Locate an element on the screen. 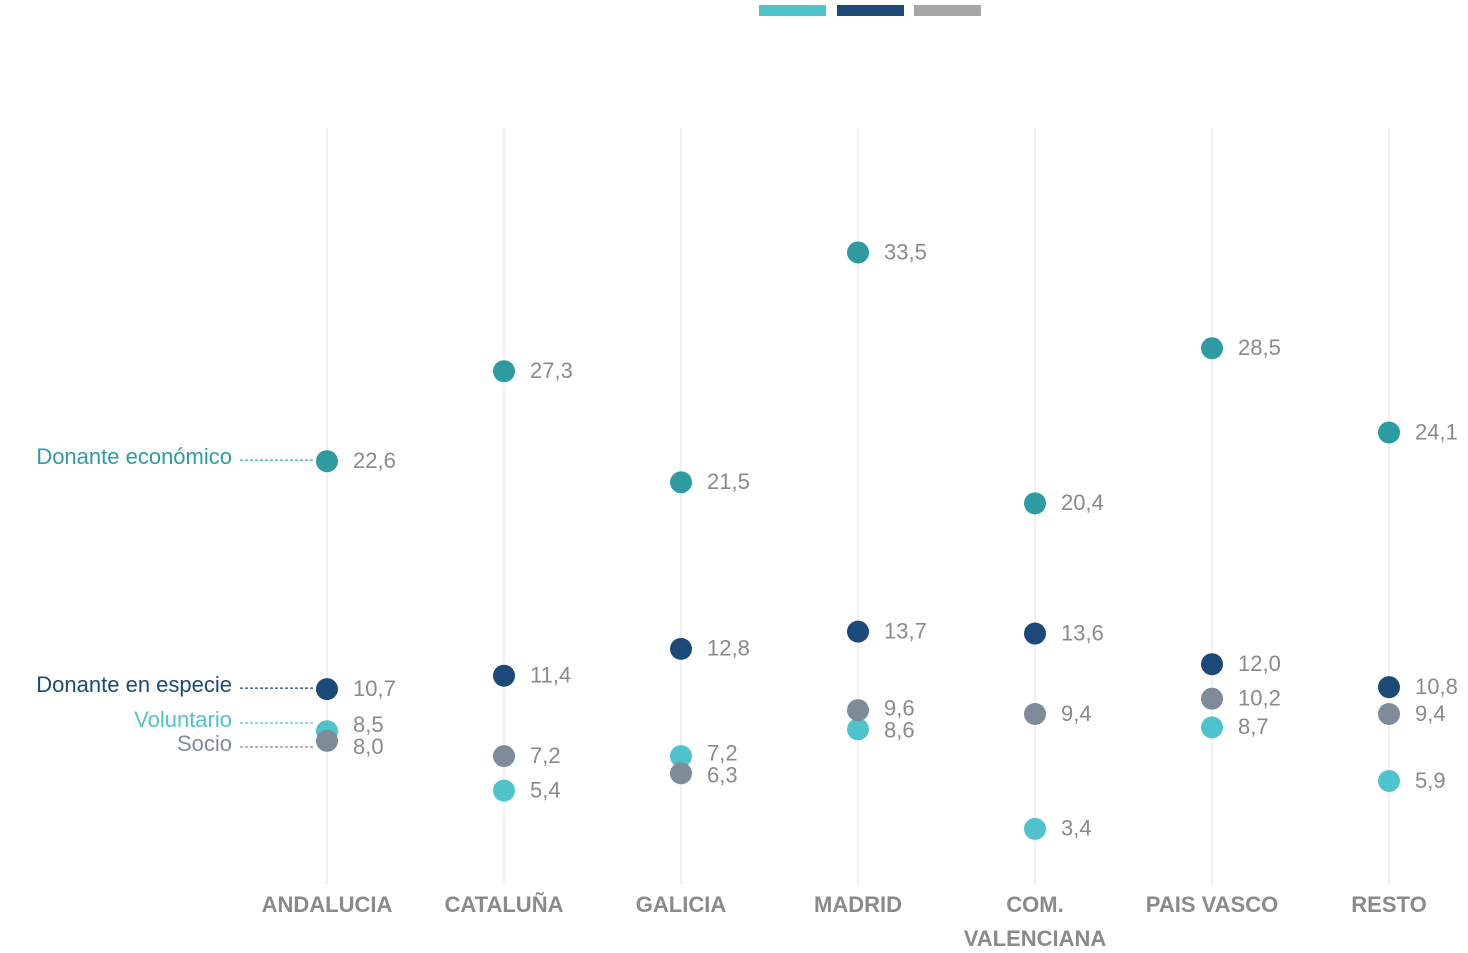 This screenshot has height=953, width=1468. data-label: 3,4 is located at coordinates (1076, 828).